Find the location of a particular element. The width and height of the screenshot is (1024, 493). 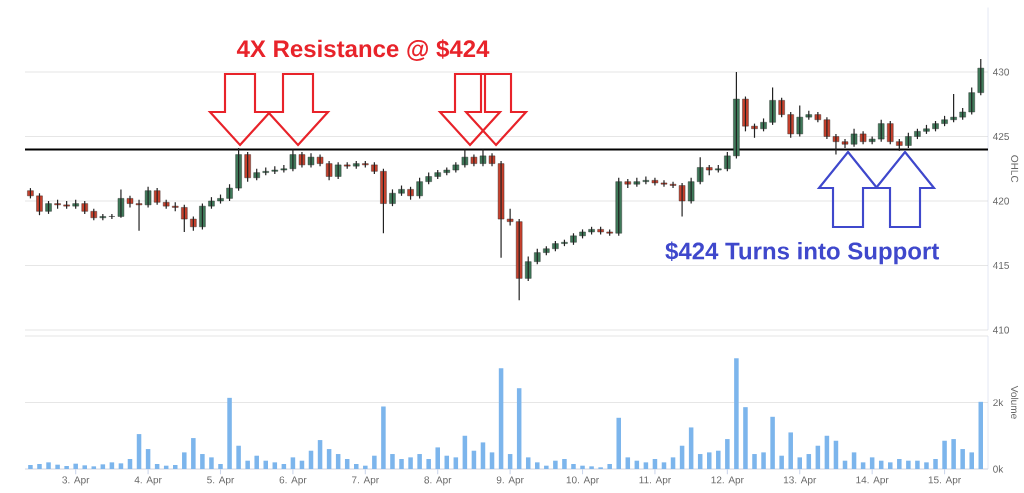

y-tick-label: 420 is located at coordinates (1001, 201).